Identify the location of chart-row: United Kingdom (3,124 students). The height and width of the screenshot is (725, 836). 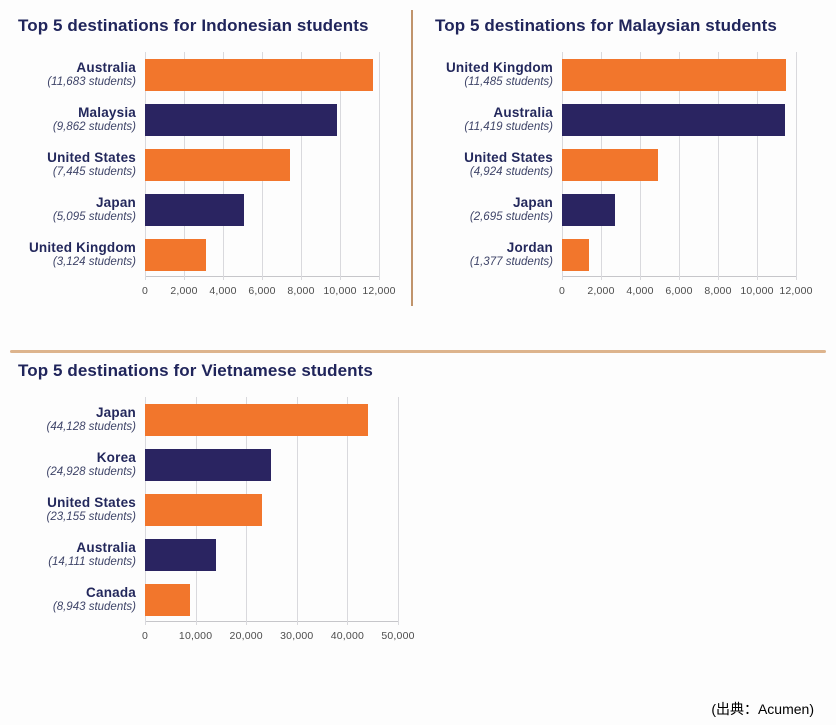
(195, 254).